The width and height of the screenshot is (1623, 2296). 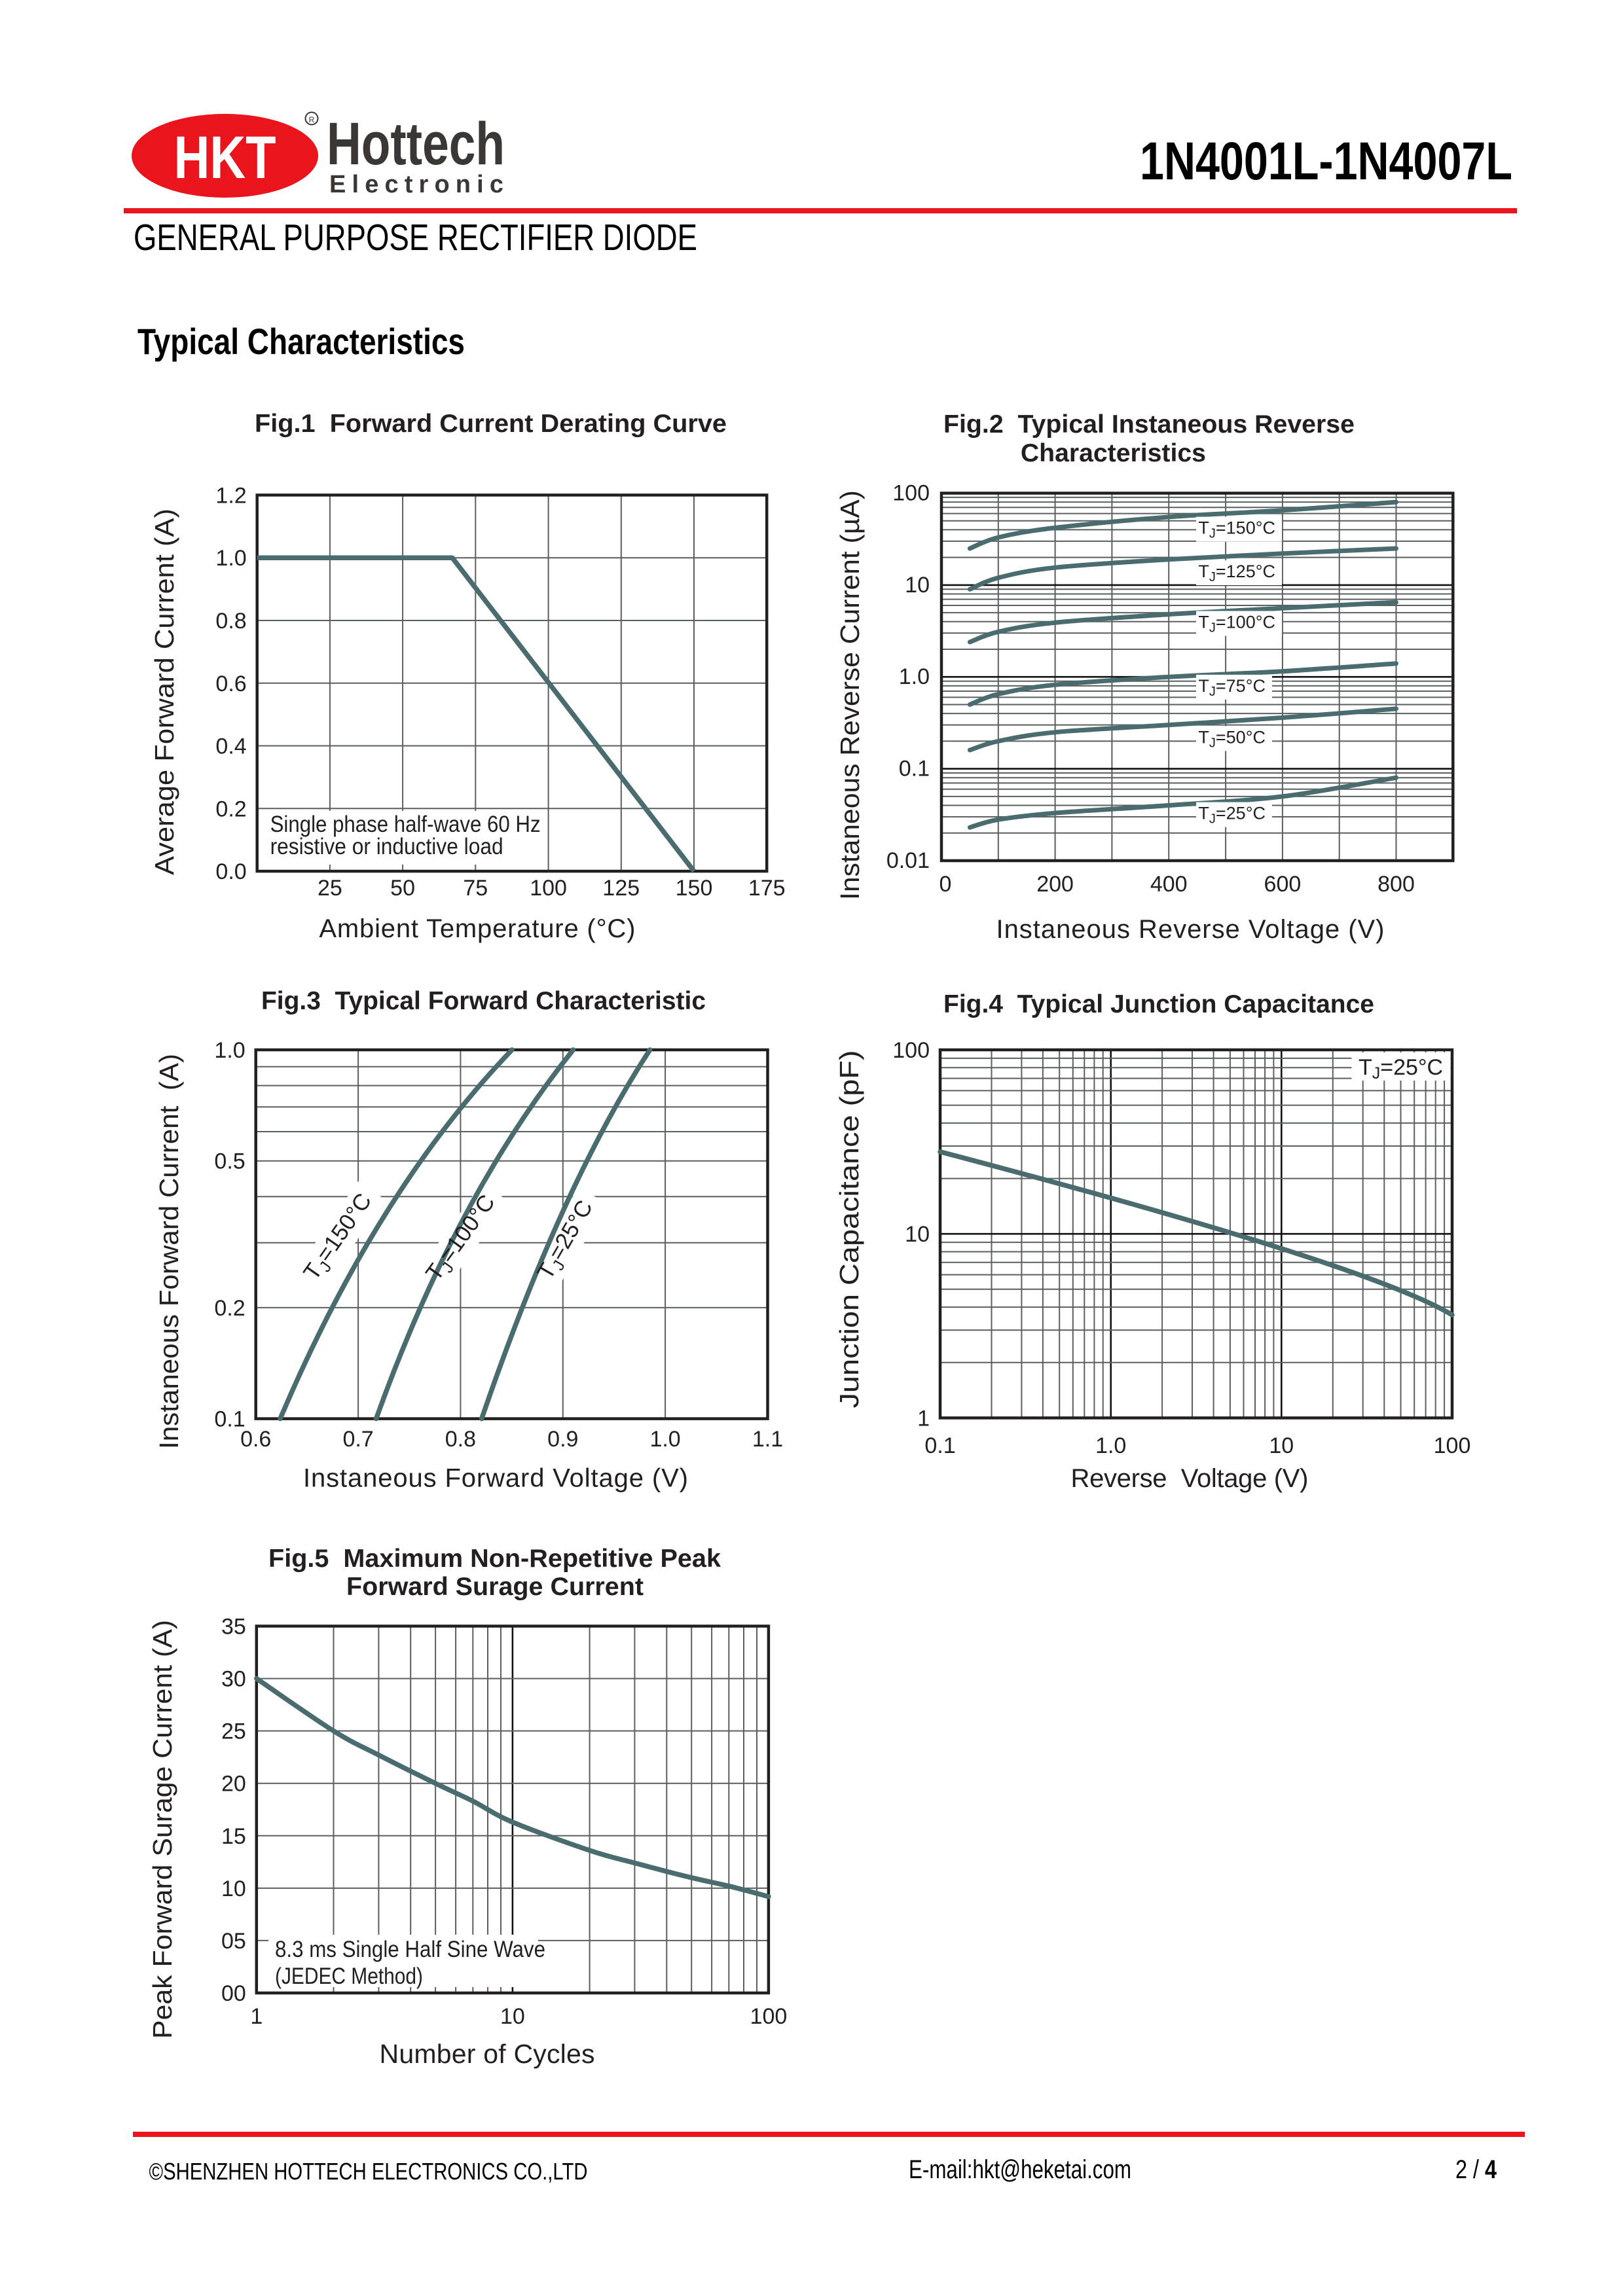 I want to click on svg-text: resistive or inductive load, so click(x=386, y=846).